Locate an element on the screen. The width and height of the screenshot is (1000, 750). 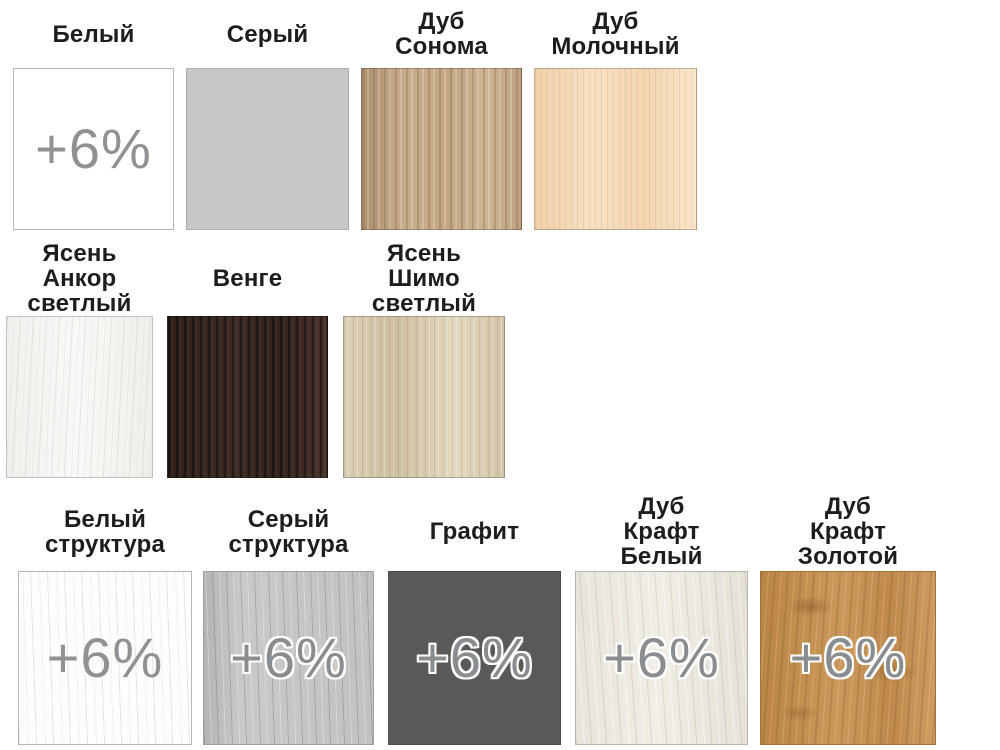
swatch-cell: Дуб Сонома is located at coordinates (441, 115).